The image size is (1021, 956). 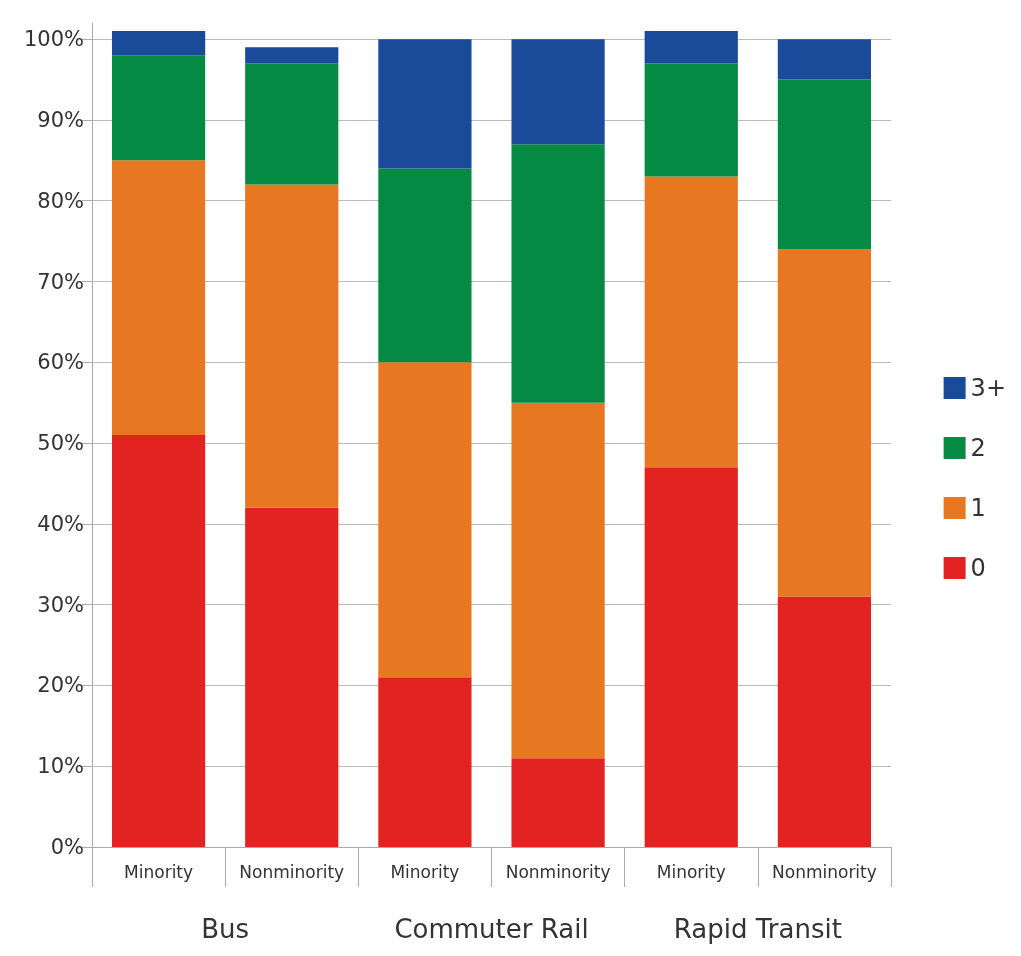 What do you see at coordinates (60, 685) in the screenshot?
I see `y-tick-label: 20%` at bounding box center [60, 685].